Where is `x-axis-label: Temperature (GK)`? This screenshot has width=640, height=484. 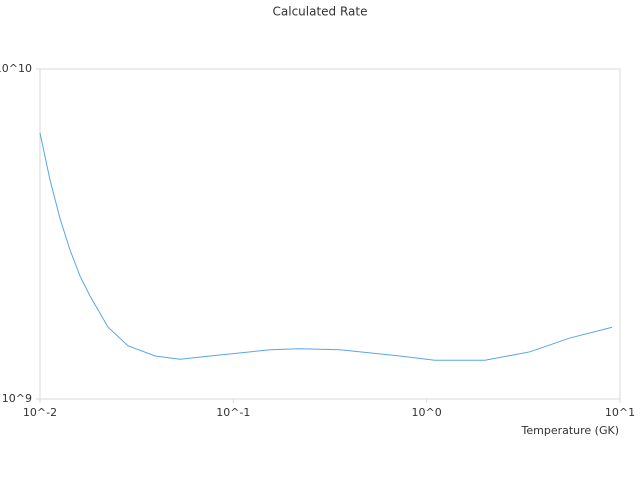 x-axis-label: Temperature (GK) is located at coordinates (570, 430).